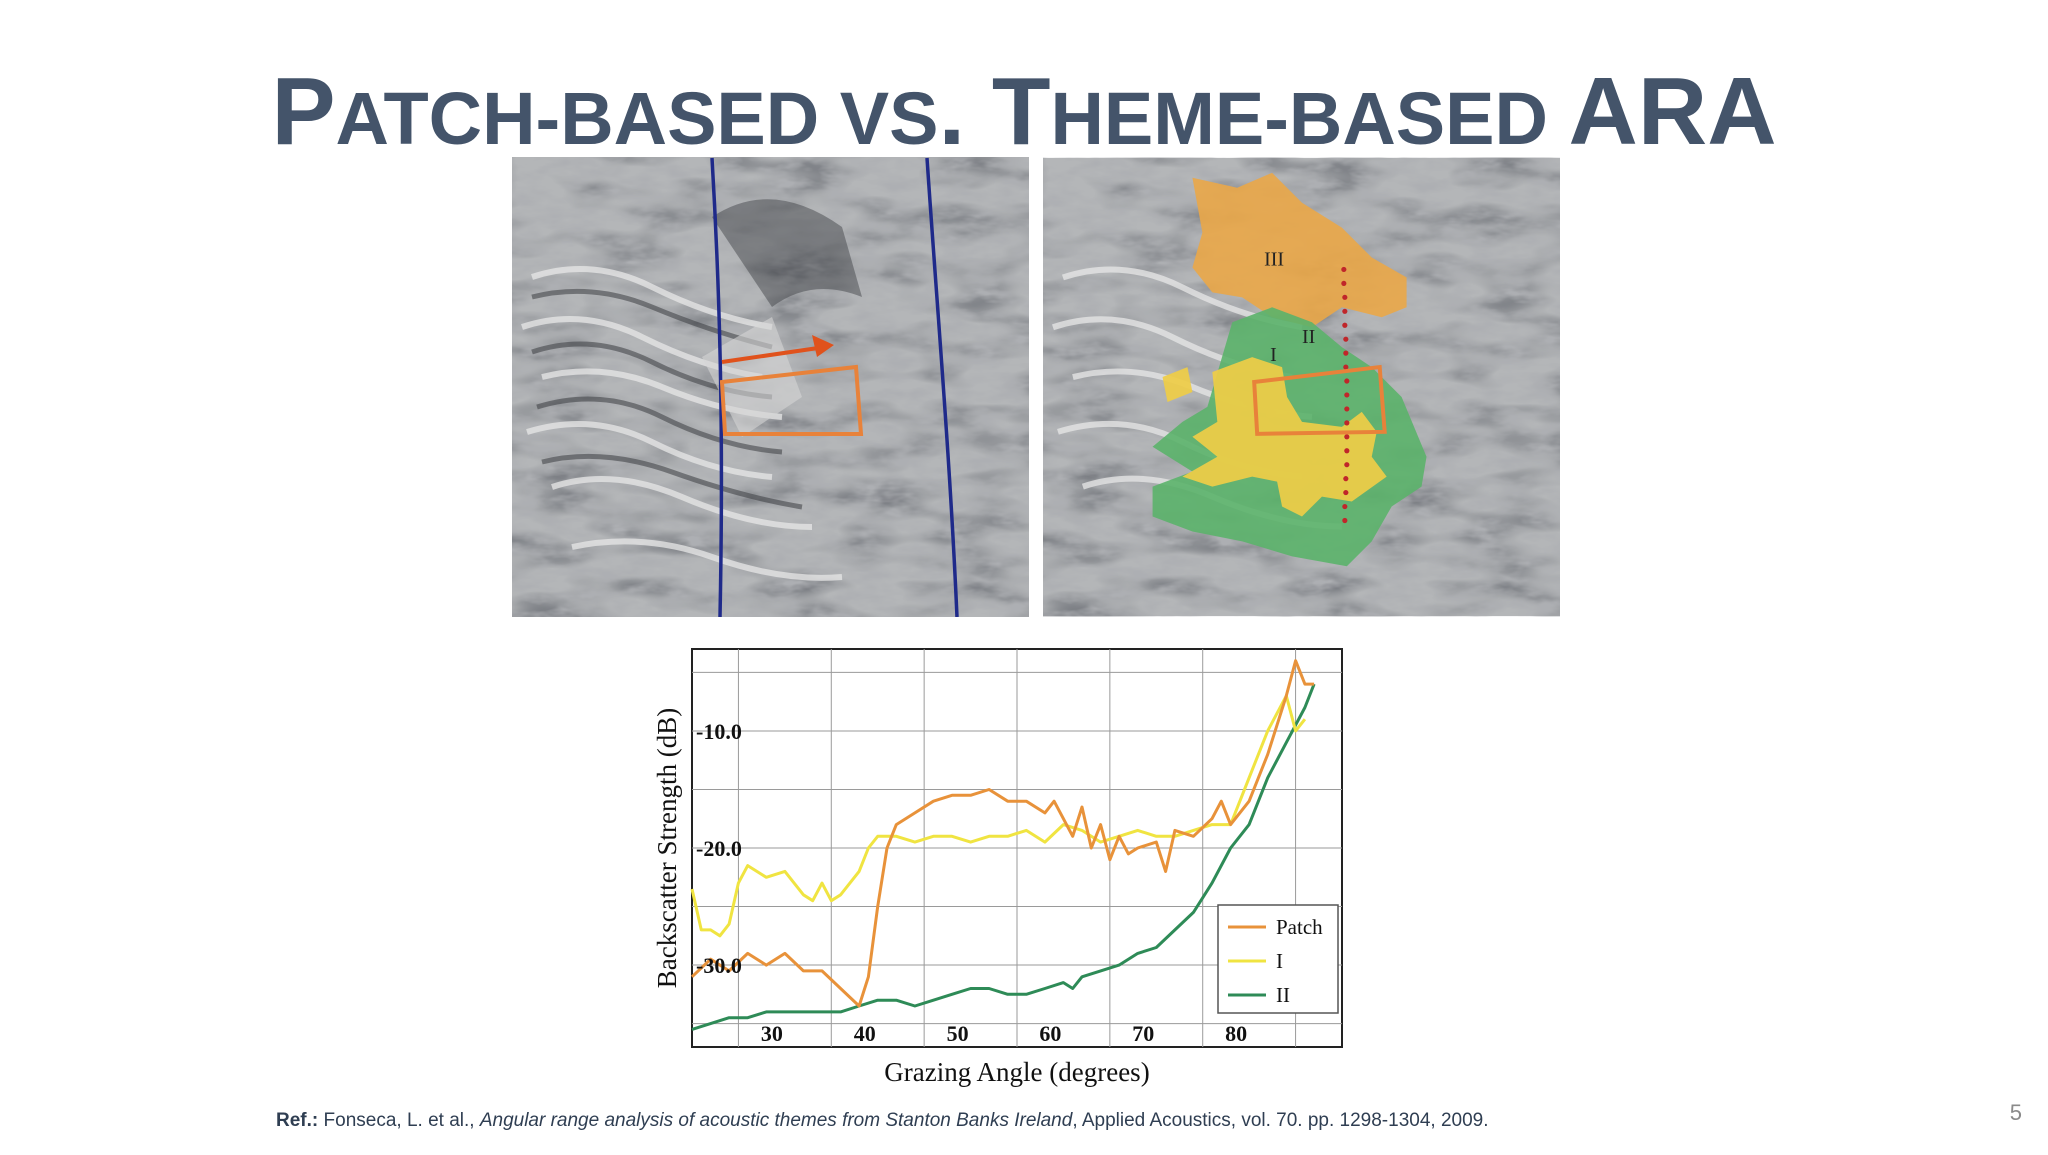 This screenshot has width=2048, height=1155. Describe the element at coordinates (772, 1033) in the screenshot. I see `x-tick-label: 30` at that location.